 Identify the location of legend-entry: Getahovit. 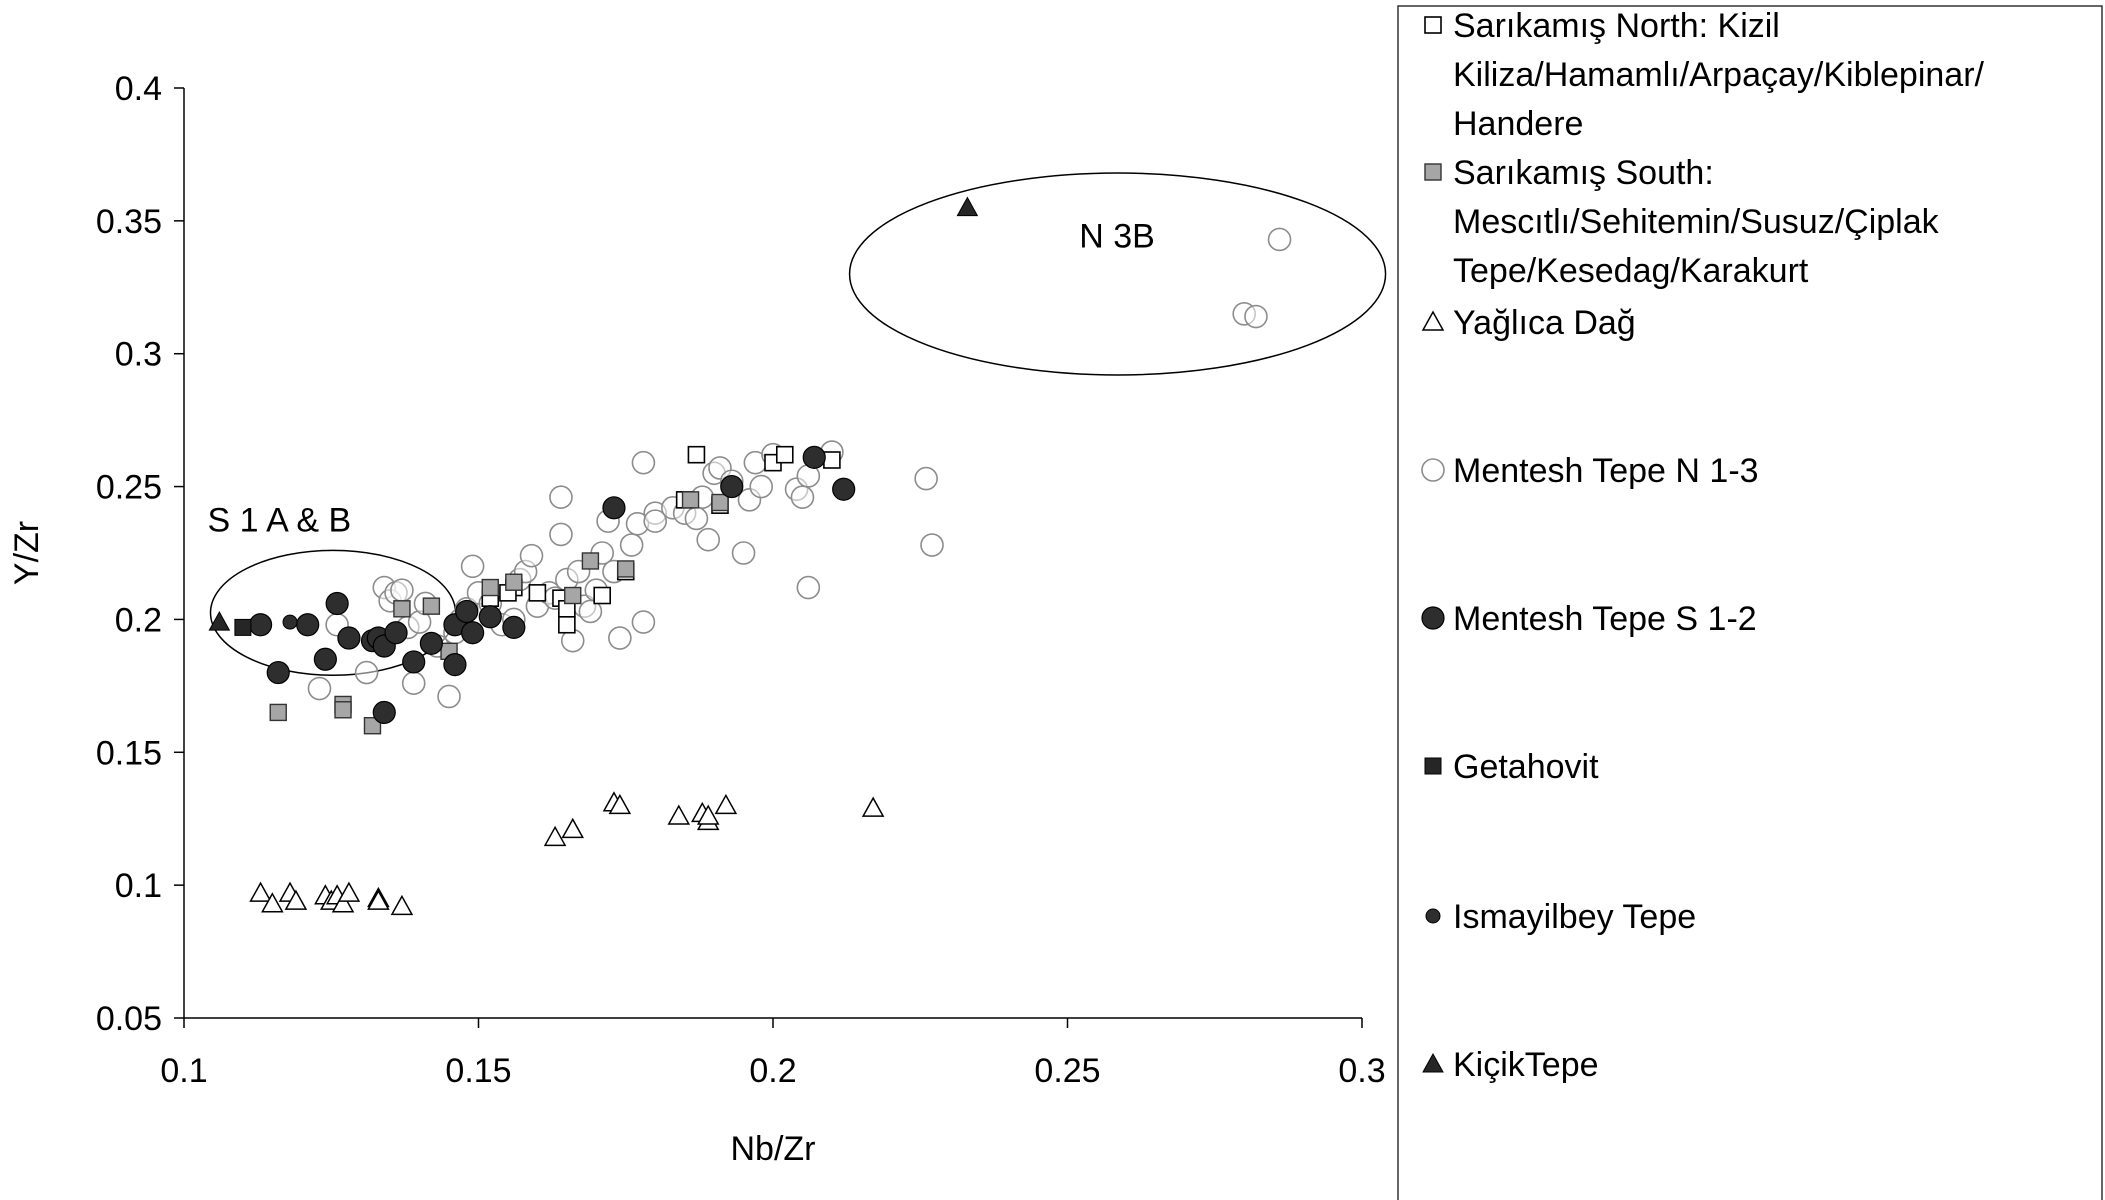
(1511, 767).